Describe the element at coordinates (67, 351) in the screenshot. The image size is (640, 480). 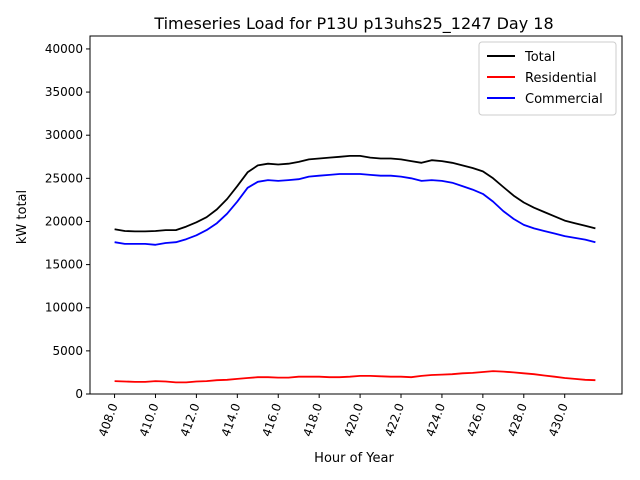
I see `y-tick-label: 5000` at that location.